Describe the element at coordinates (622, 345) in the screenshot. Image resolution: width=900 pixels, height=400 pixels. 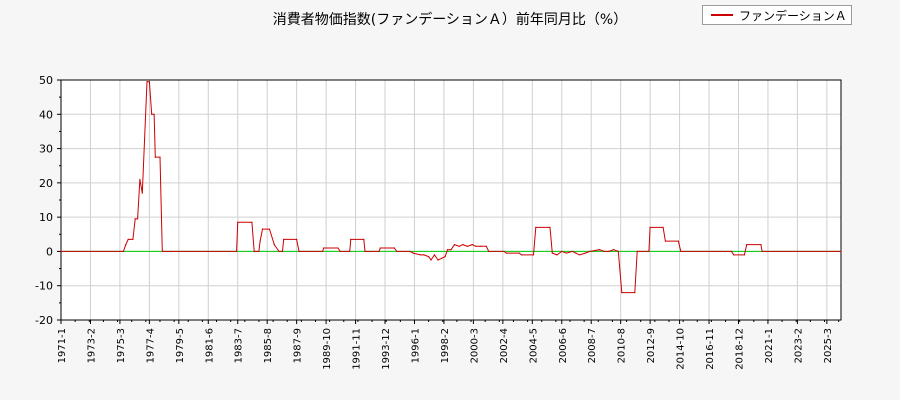
I see `x-tick-label: 2010-8` at that location.